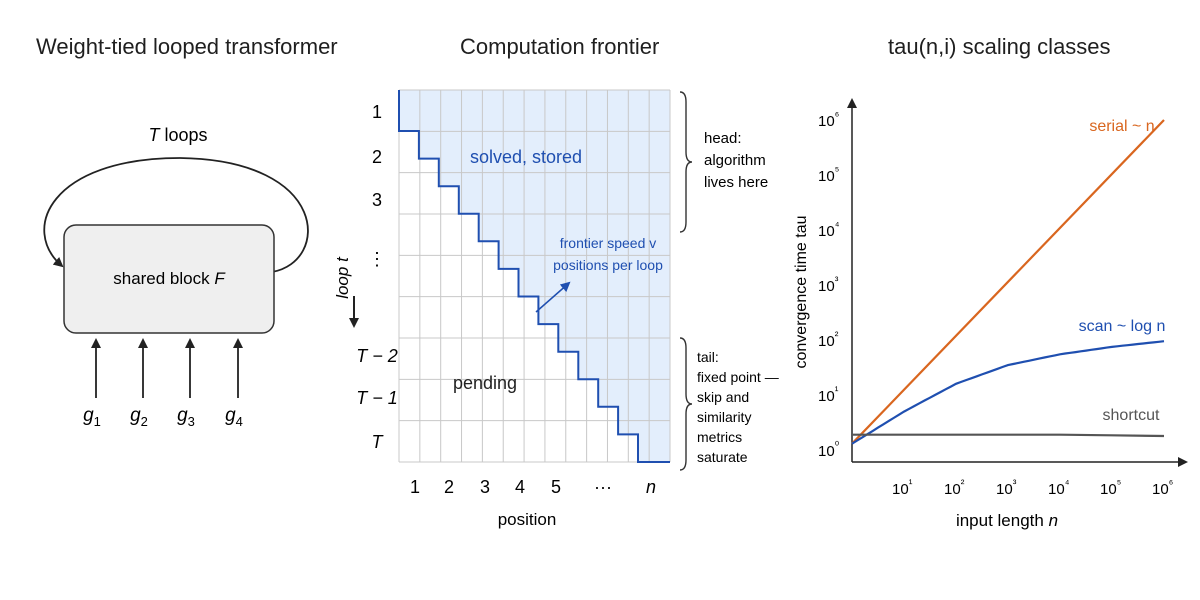  What do you see at coordinates (533, 487) in the screenshot?
I see `column-labels: 1 2 3 4 5 ··· n` at bounding box center [533, 487].